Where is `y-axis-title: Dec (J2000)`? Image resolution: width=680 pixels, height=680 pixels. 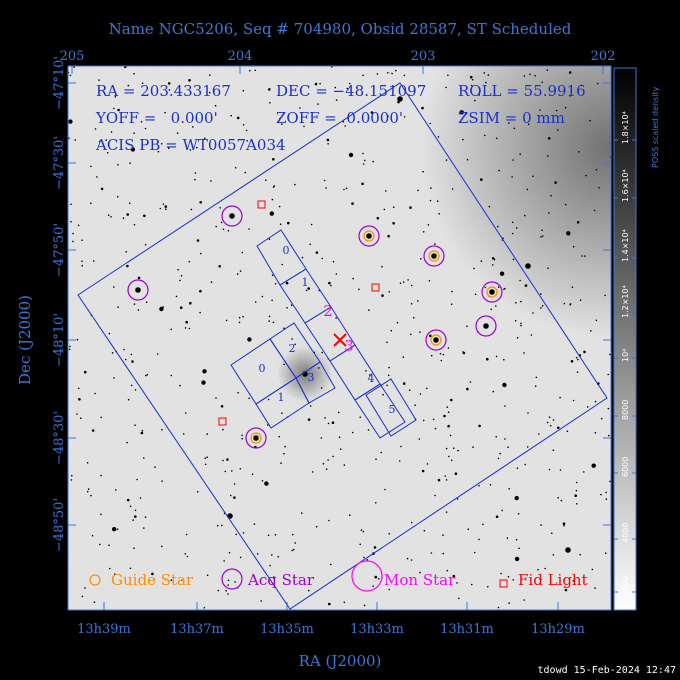
y-axis-title: Dec (J2000) is located at coordinates (25, 340).